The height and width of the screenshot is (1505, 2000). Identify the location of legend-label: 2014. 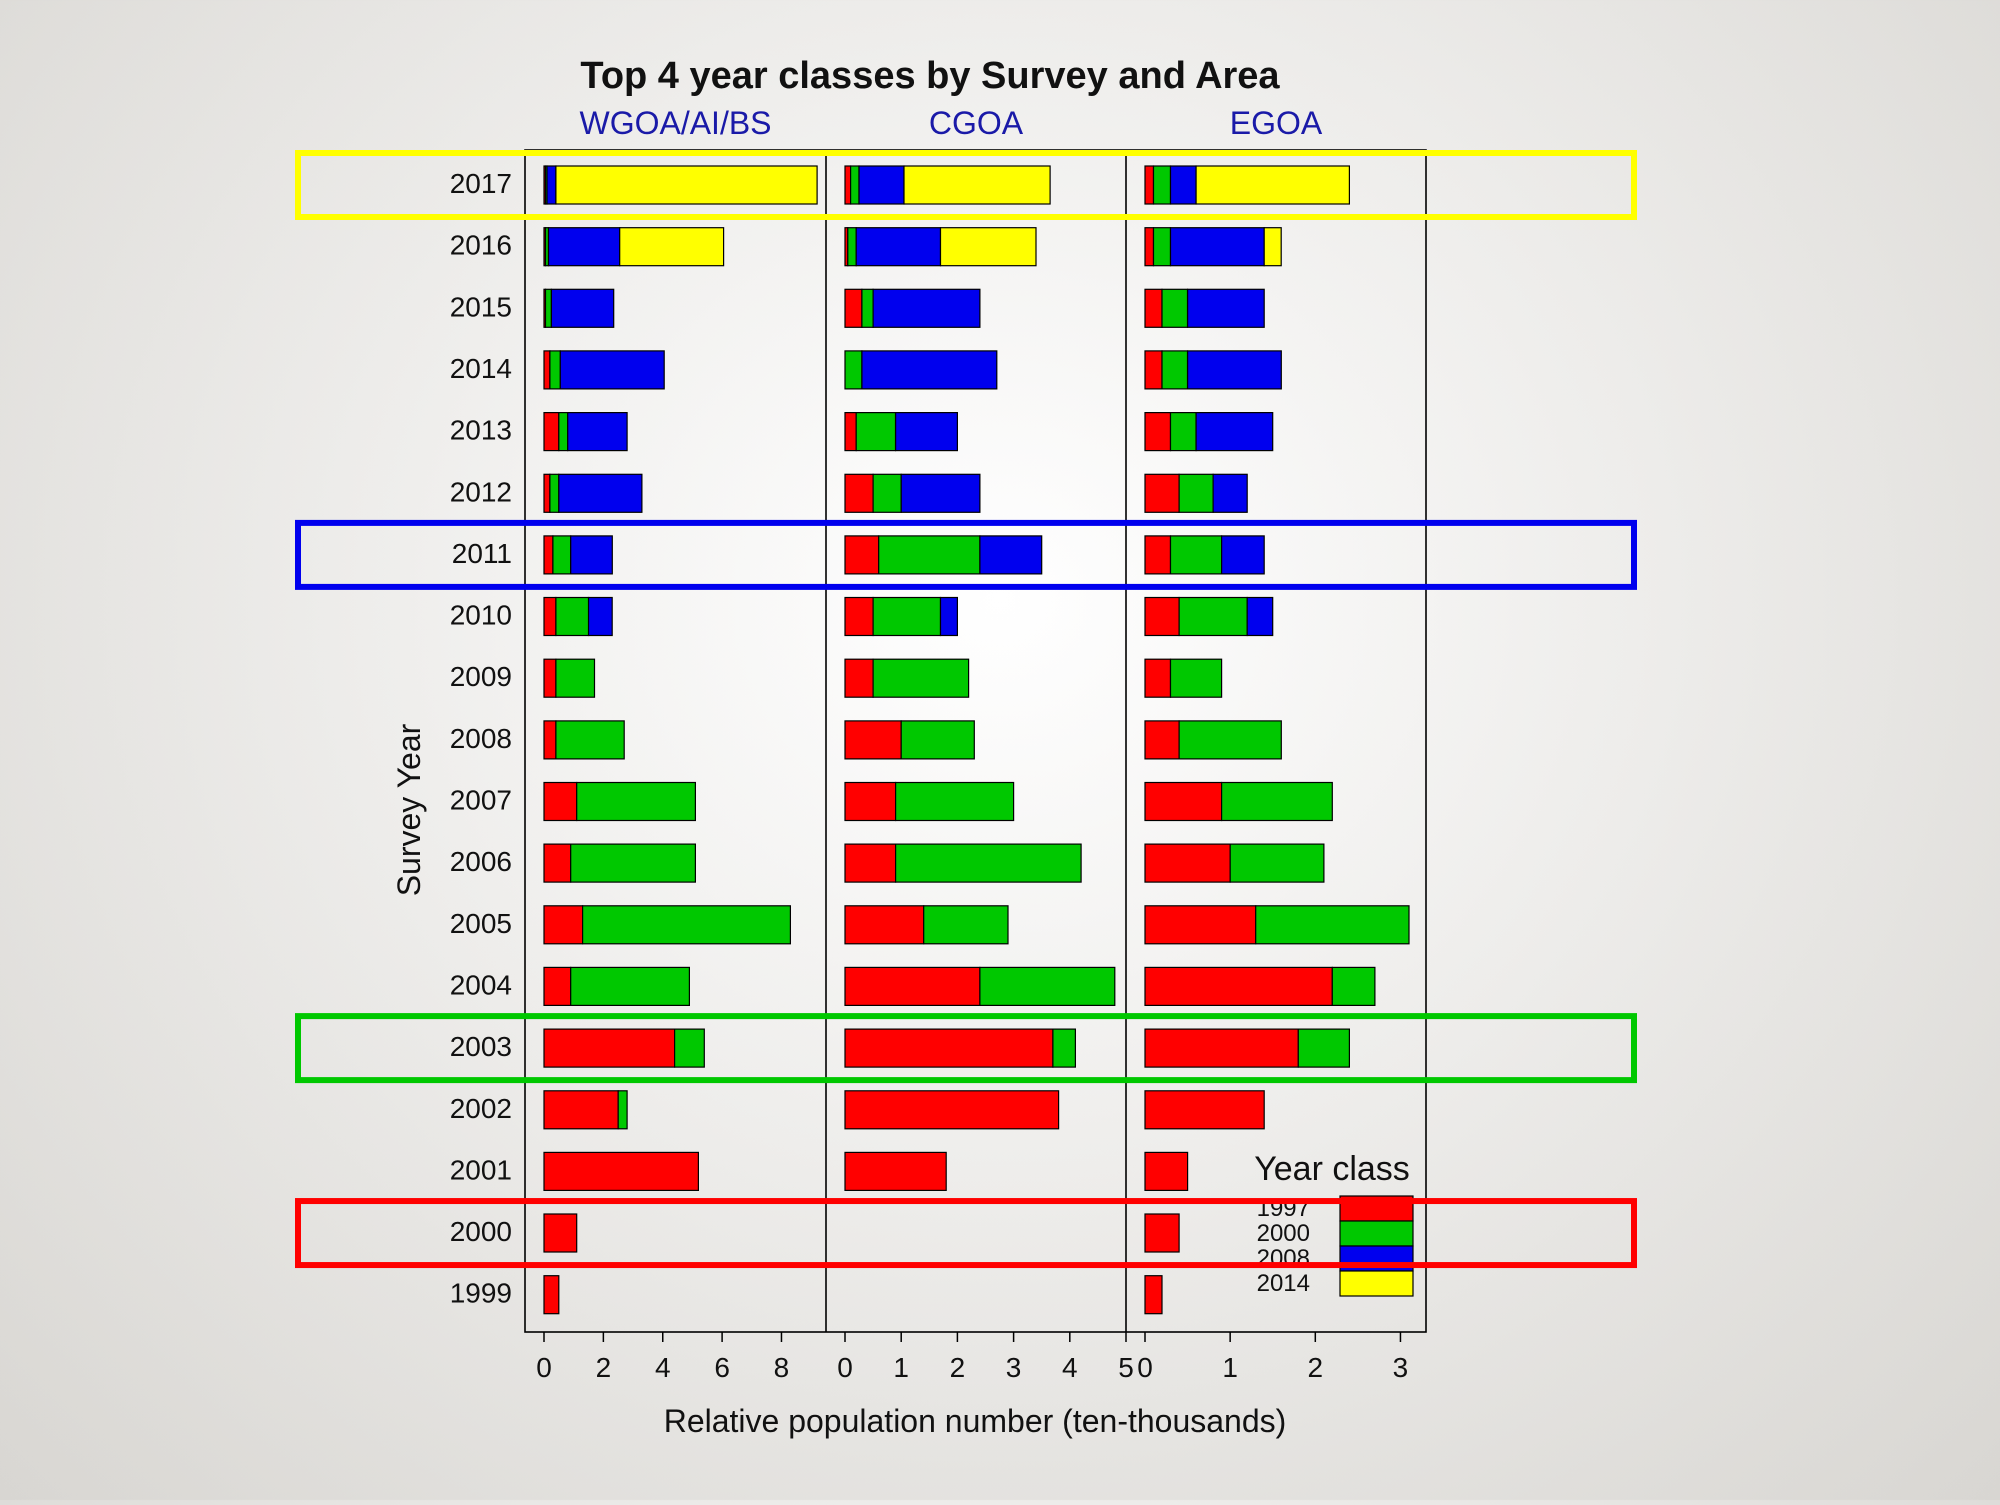
(1283, 1283).